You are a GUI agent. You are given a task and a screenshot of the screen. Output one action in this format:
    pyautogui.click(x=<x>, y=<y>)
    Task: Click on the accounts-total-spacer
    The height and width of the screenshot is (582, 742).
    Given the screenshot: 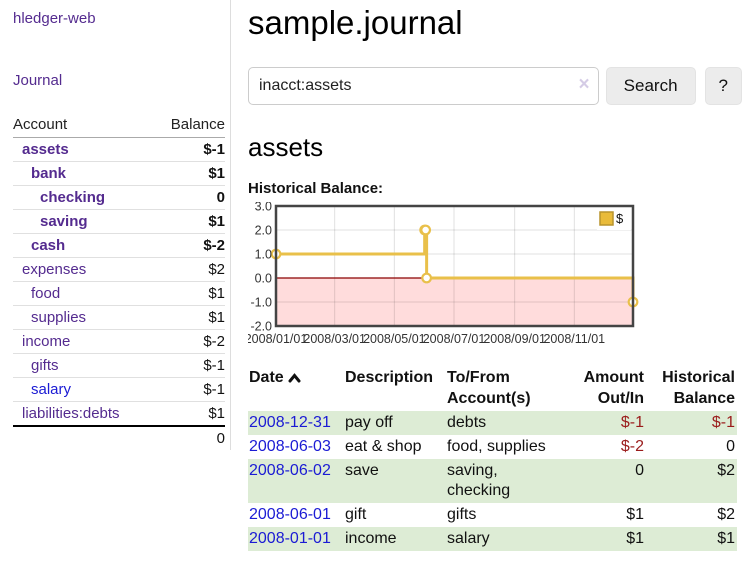 What is the action you would take?
    pyautogui.click(x=83, y=437)
    